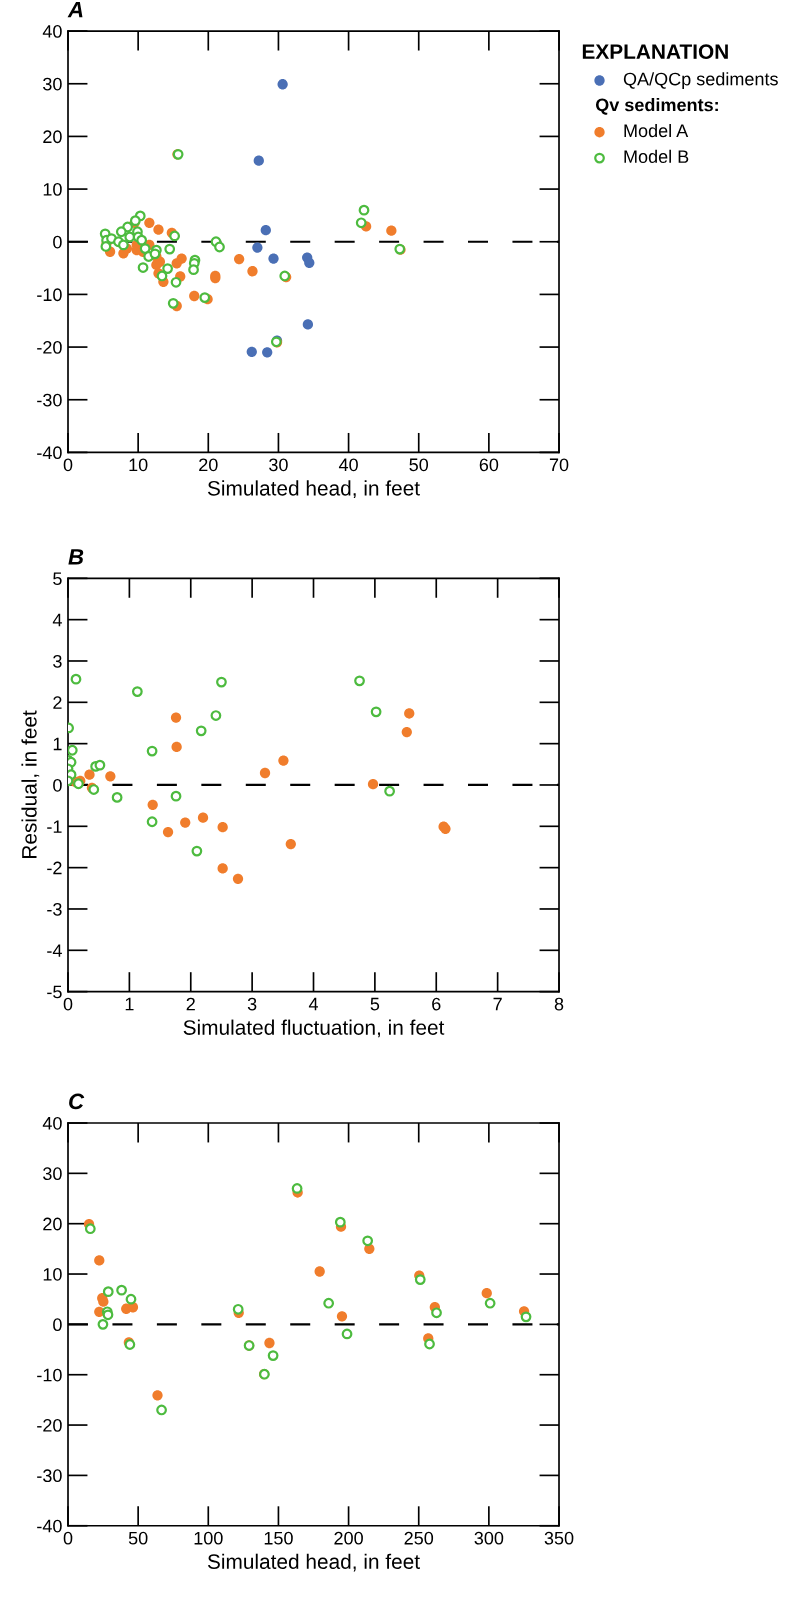  I want to click on legend-label: Model B, so click(656, 156).